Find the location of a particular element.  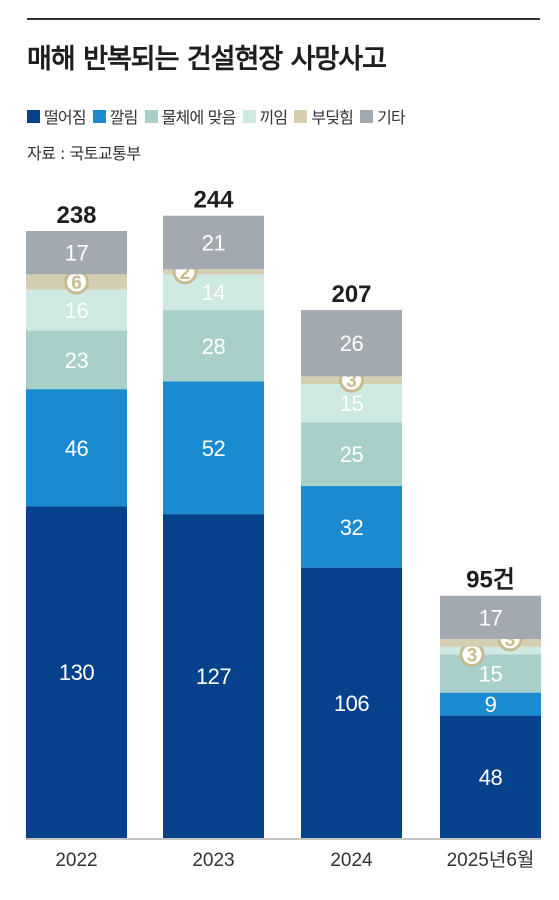

x-tick-label: 2024 is located at coordinates (351, 860).